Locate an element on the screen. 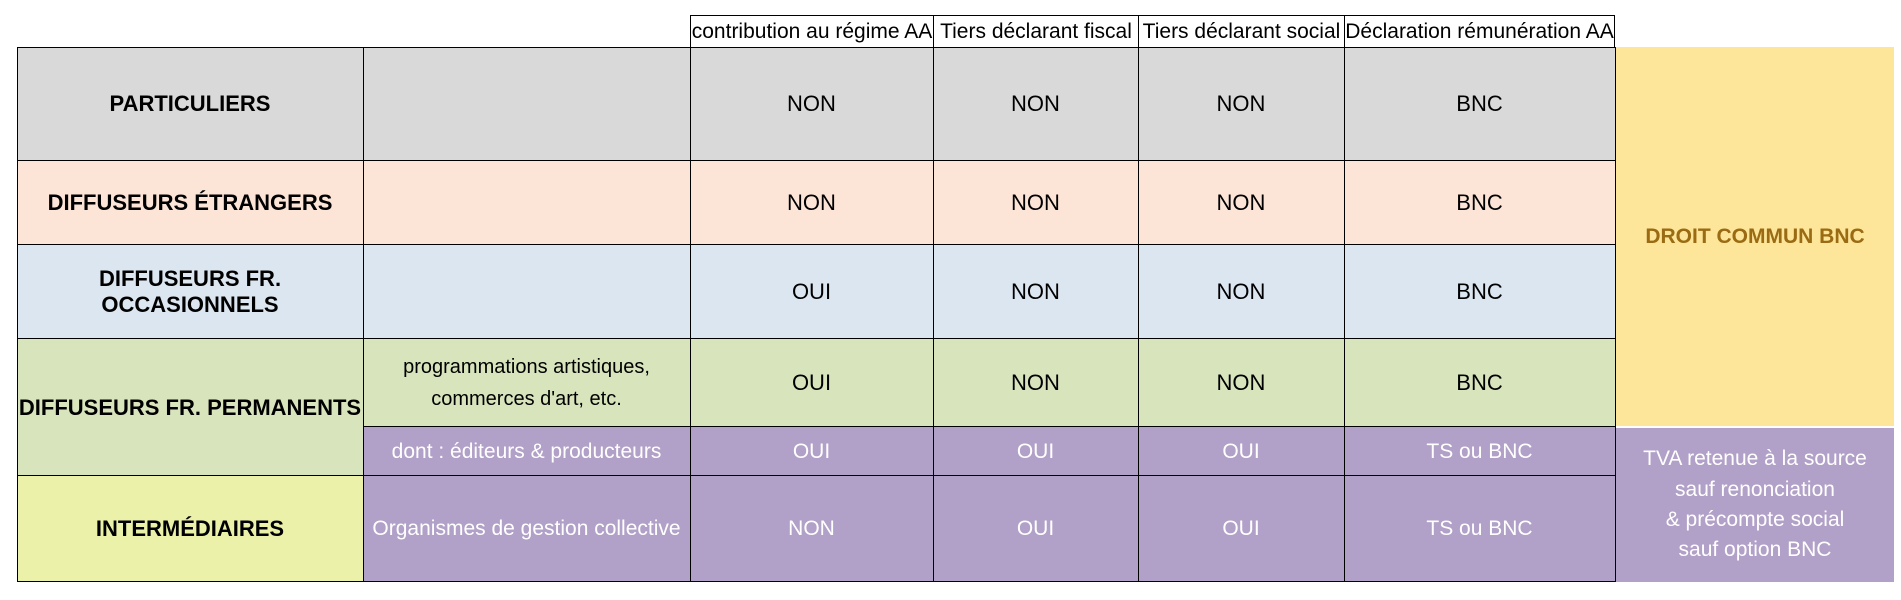 This screenshot has height=600, width=1901. cell-intermediaires-fiscal: OUI is located at coordinates (1035, 528).